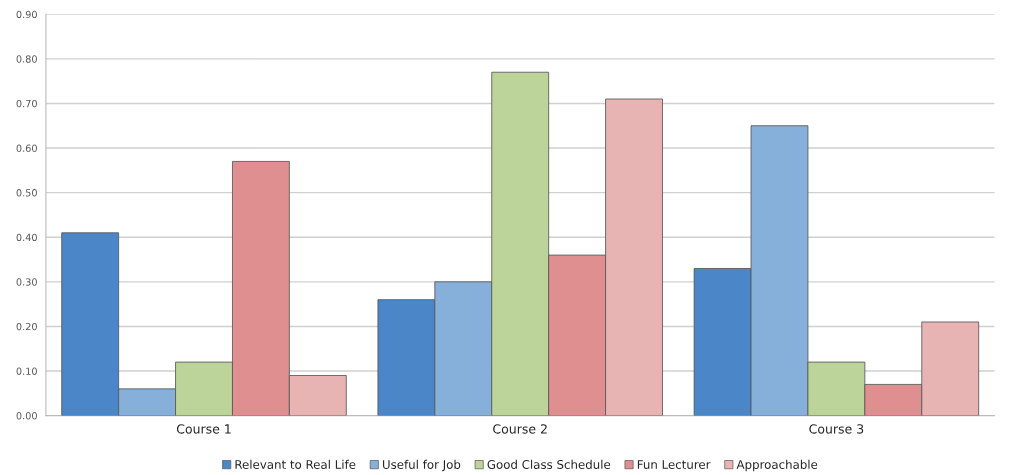 Image resolution: width=1020 pixels, height=475 pixels. I want to click on legend-label: Useful for Job, so click(422, 465).